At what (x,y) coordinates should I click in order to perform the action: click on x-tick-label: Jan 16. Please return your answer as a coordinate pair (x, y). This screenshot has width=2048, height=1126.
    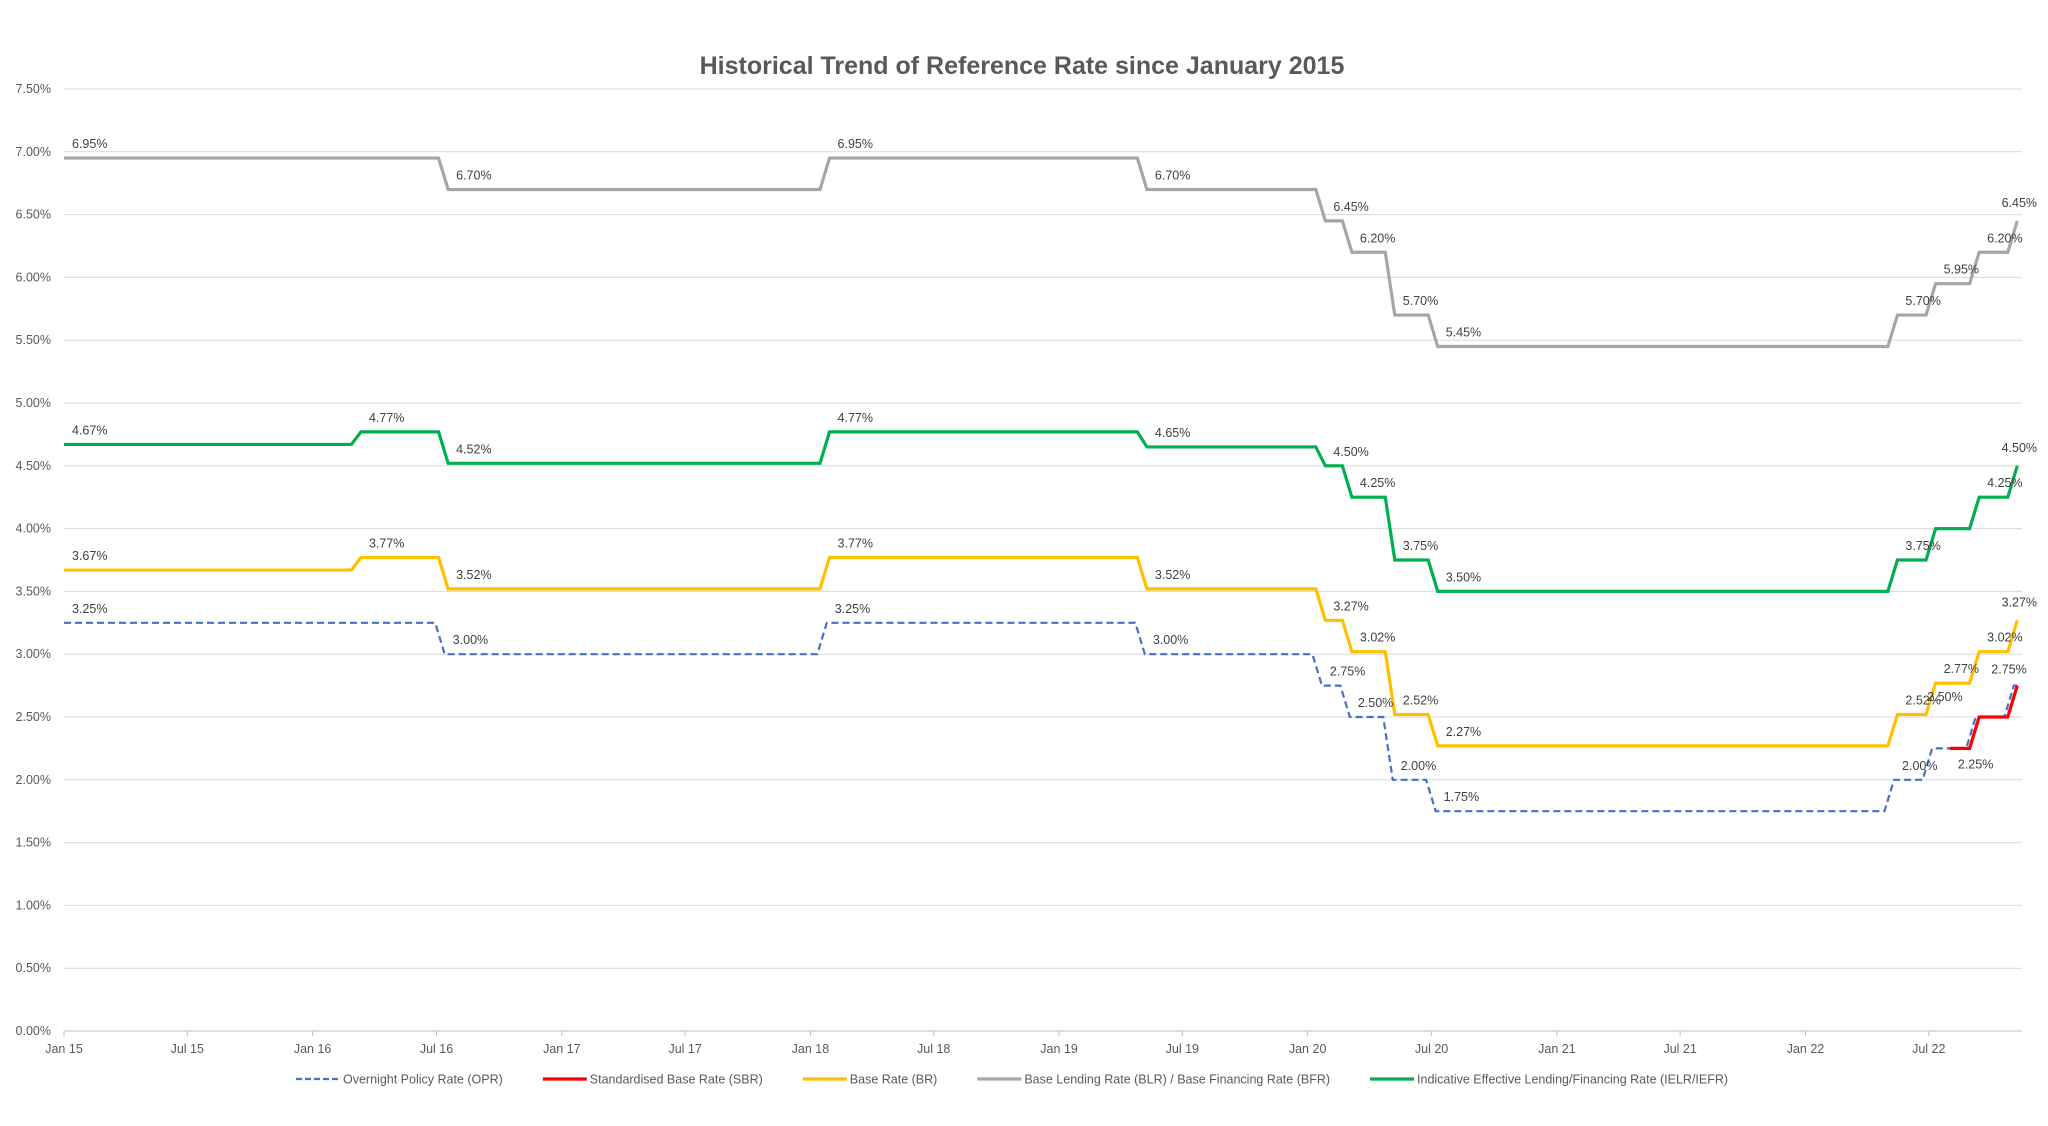
    Looking at the image, I should click on (313, 1049).